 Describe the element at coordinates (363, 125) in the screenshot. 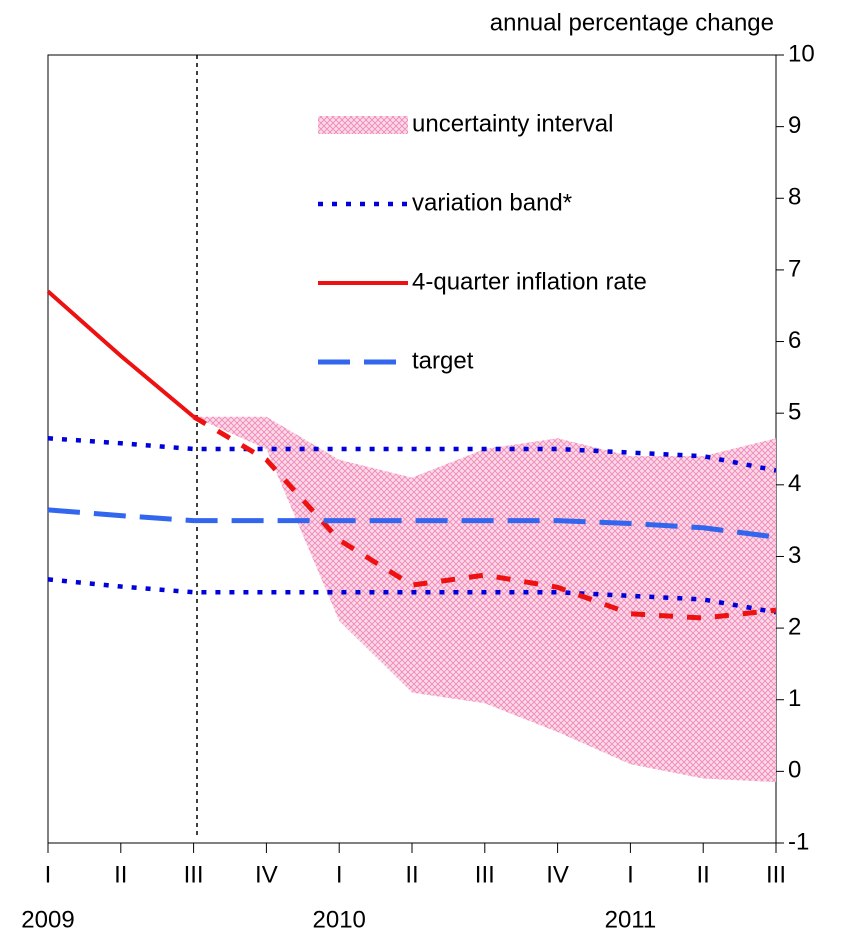

I see `legend-swatch` at that location.